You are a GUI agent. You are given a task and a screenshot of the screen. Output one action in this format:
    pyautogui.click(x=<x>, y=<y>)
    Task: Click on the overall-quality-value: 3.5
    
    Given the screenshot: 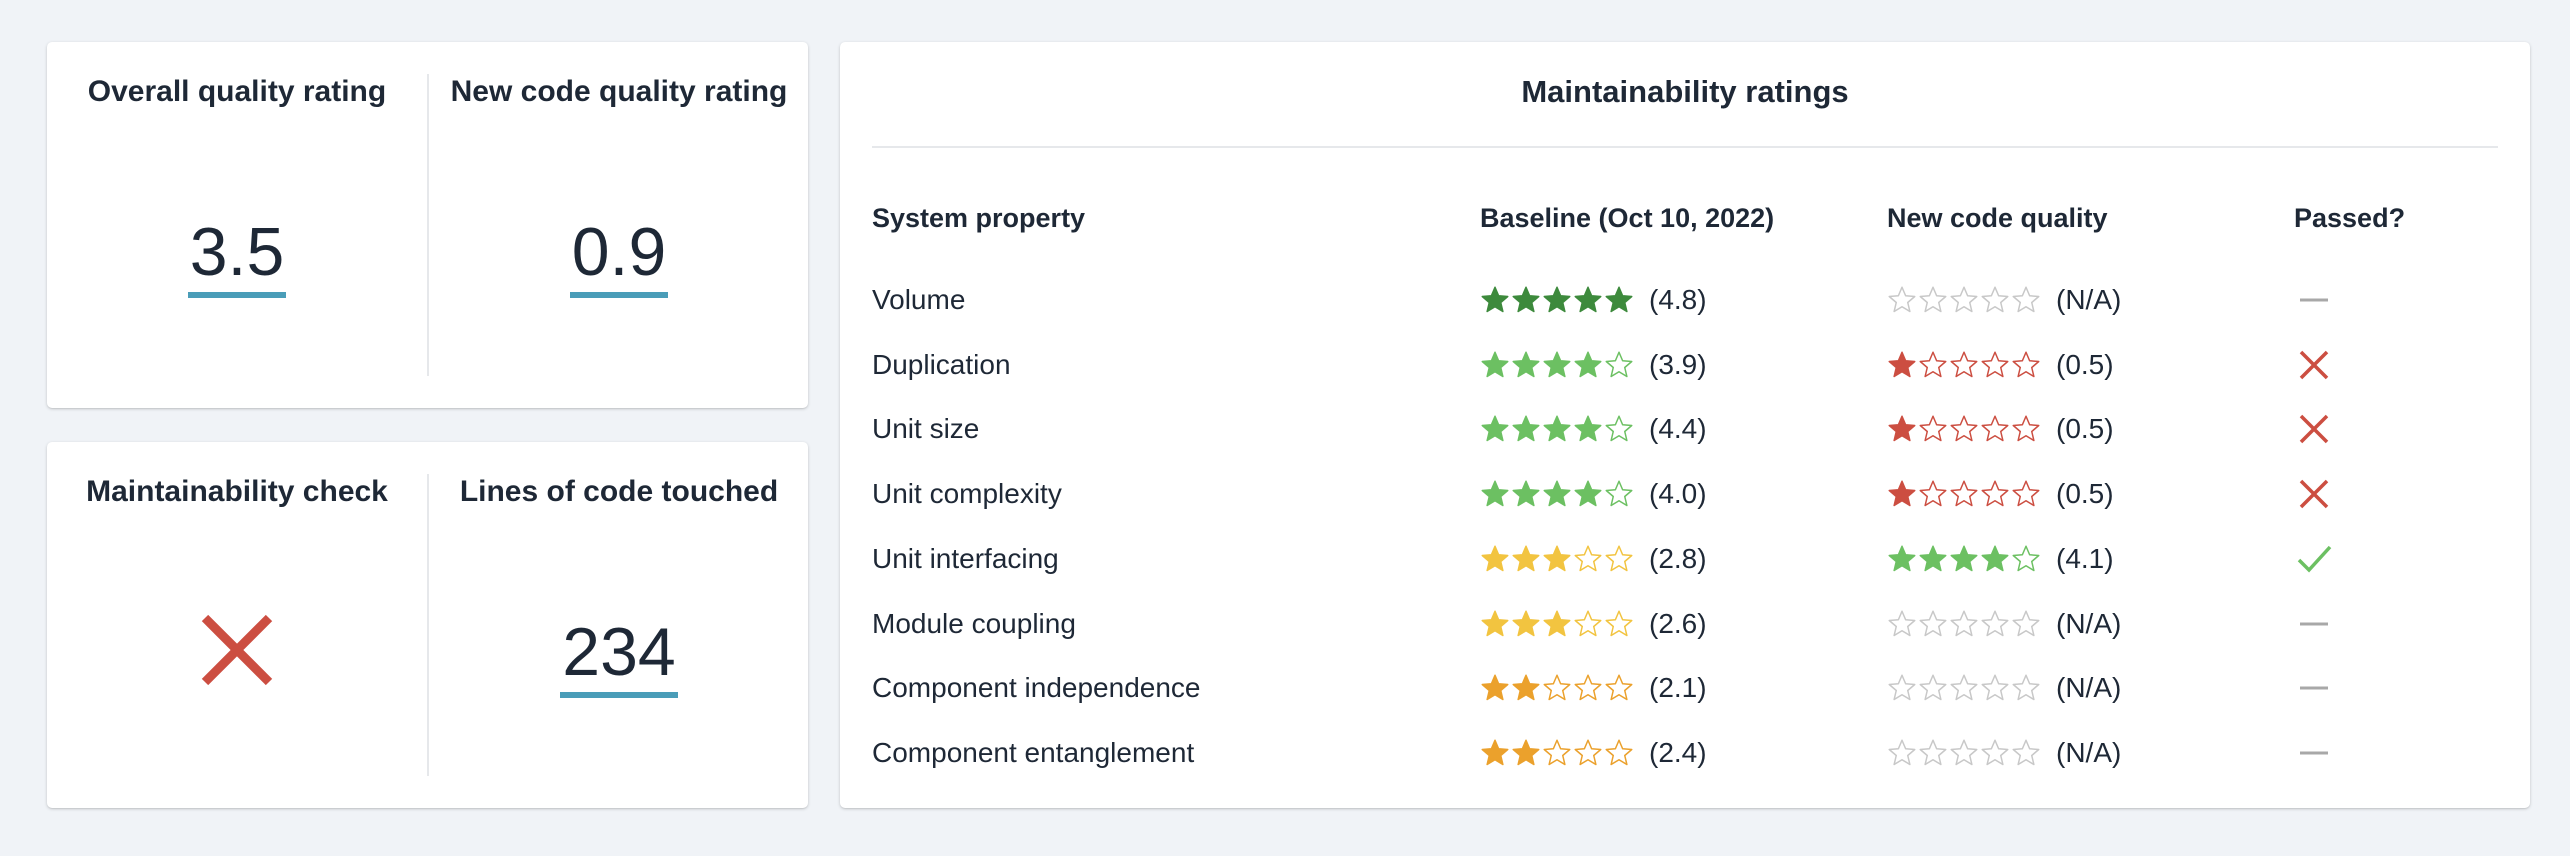 What is the action you would take?
    pyautogui.click(x=237, y=255)
    